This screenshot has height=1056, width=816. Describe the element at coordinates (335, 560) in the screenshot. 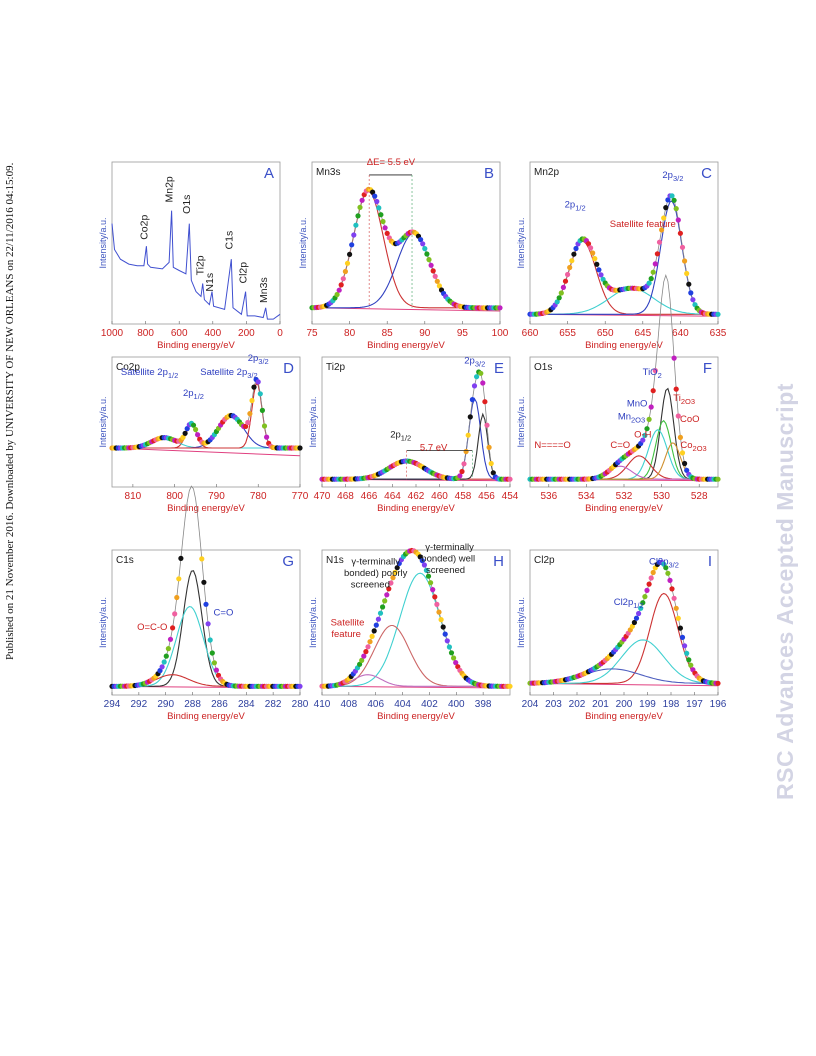

I see `panel-title: N1s` at that location.